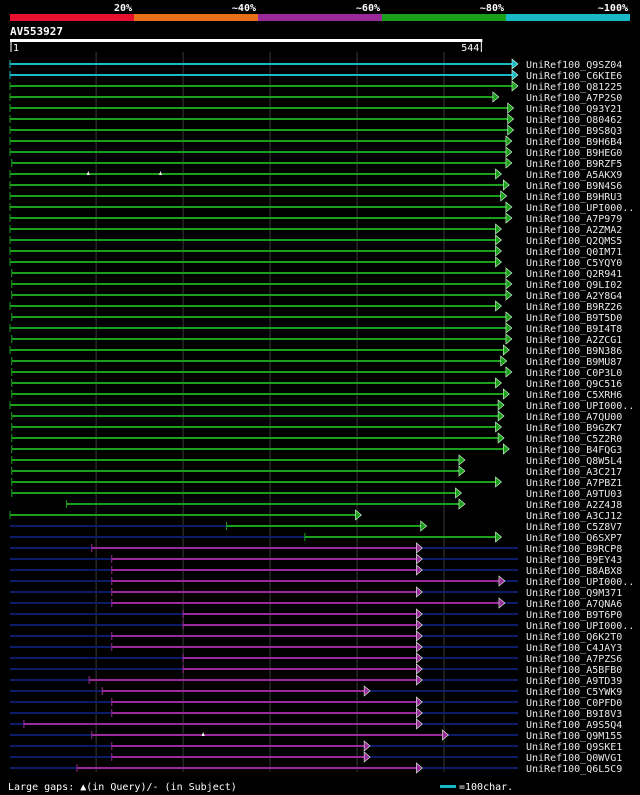 The height and width of the screenshot is (795, 640). What do you see at coordinates (574, 538) in the screenshot?
I see `hit-label: UniRef100_Q6SXP7` at bounding box center [574, 538].